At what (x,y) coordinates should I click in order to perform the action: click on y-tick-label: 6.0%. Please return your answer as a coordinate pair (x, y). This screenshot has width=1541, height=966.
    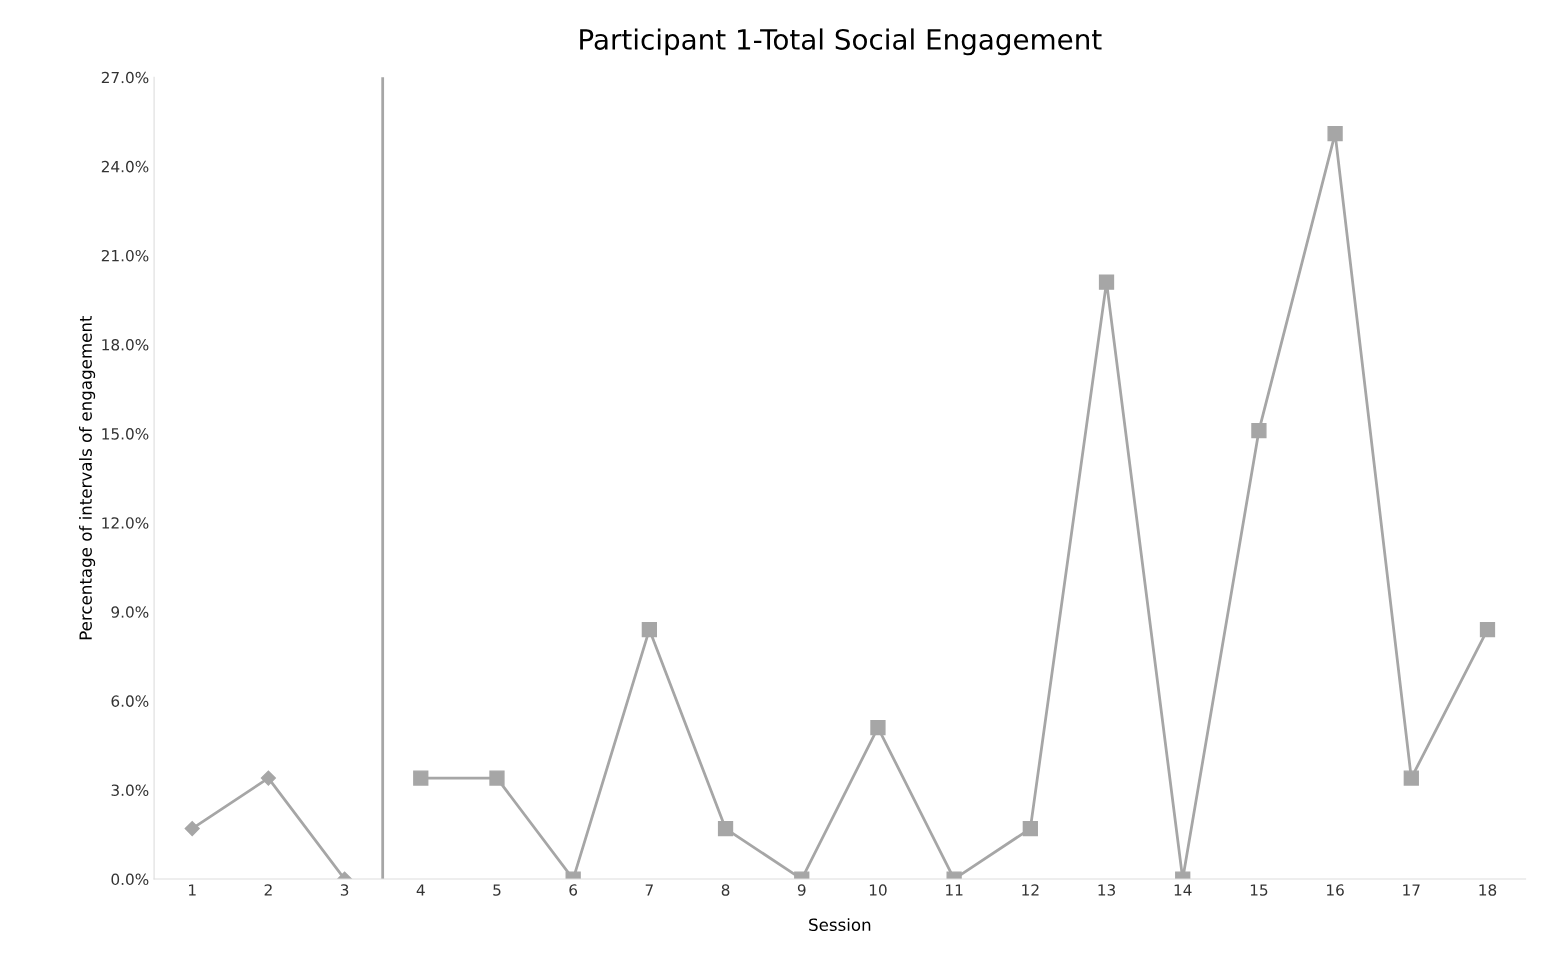
    Looking at the image, I should click on (130, 701).